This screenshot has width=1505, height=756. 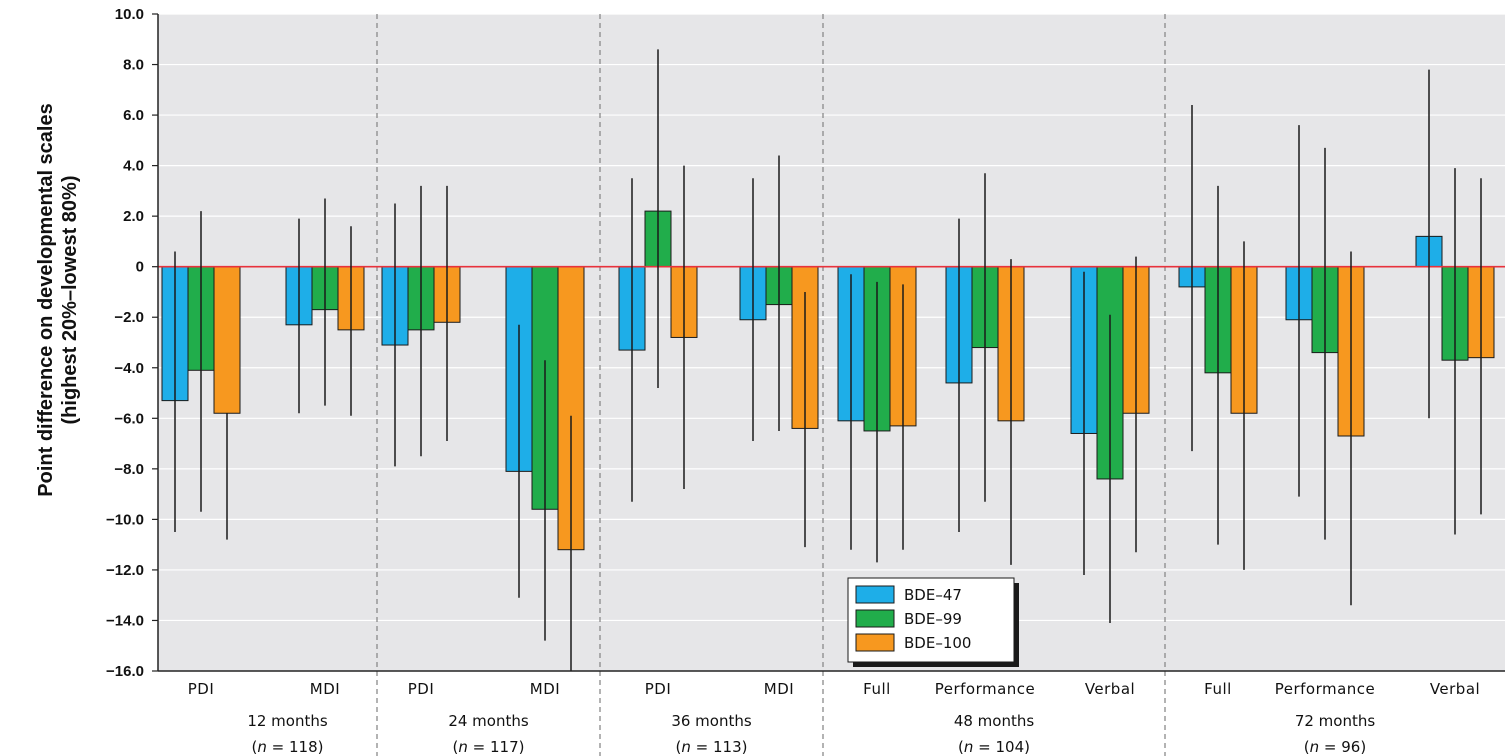 I want to click on bar, so click(x=227, y=340).